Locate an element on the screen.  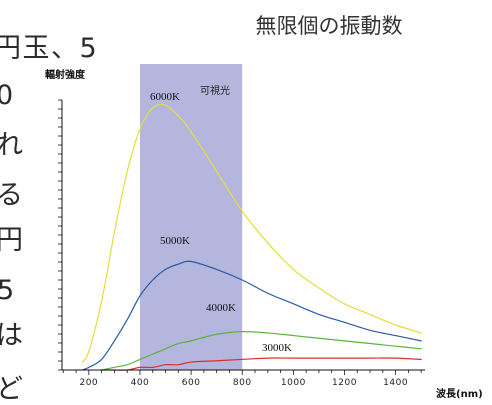
band-label: 可視光 is located at coordinates (215, 90).